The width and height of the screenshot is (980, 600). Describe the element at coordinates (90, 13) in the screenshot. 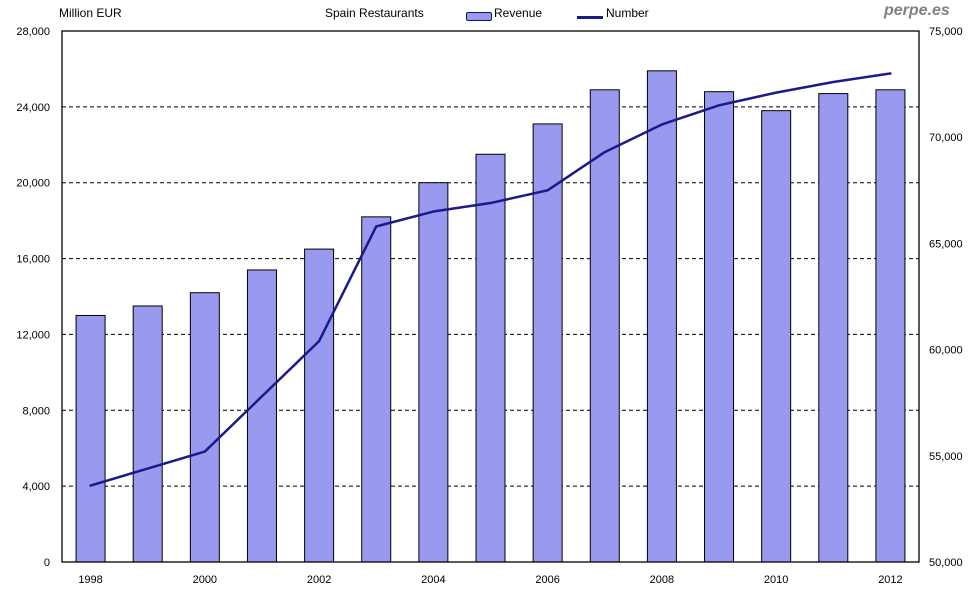

I see `left-axis-unit-label: Million EUR` at that location.